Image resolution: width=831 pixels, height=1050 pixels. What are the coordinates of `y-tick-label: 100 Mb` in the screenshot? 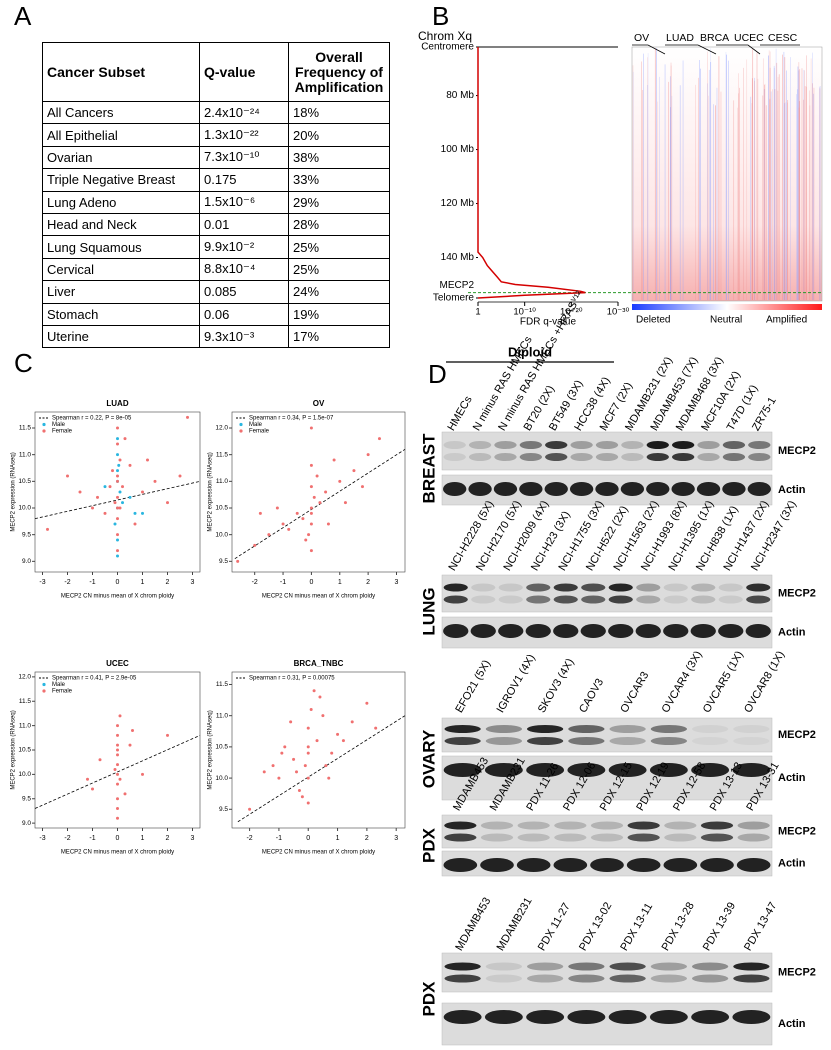 It's located at (458, 149).